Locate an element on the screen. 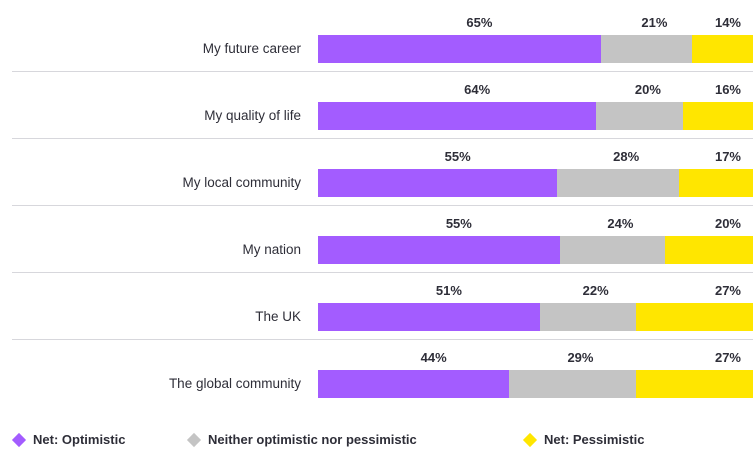 The width and height of the screenshot is (753, 450). value-label-pessimistic-my-local-community: 17% is located at coordinates (727, 156).